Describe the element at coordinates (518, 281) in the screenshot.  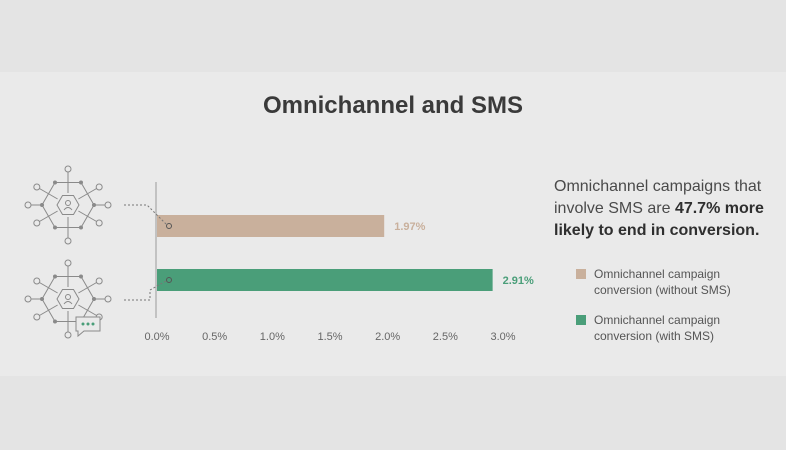
I see `bar-value-label: 2.91%` at that location.